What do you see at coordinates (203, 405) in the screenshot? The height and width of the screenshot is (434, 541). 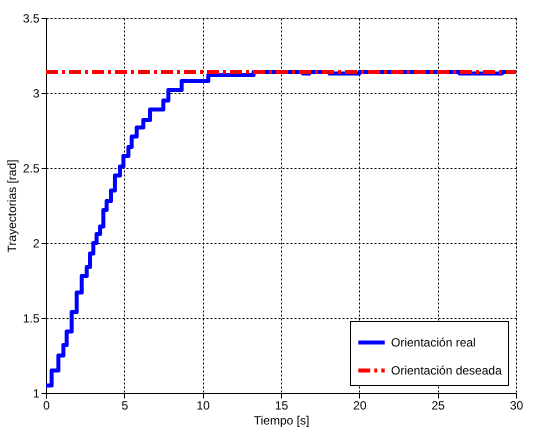 I see `x-tick-label: 10` at bounding box center [203, 405].